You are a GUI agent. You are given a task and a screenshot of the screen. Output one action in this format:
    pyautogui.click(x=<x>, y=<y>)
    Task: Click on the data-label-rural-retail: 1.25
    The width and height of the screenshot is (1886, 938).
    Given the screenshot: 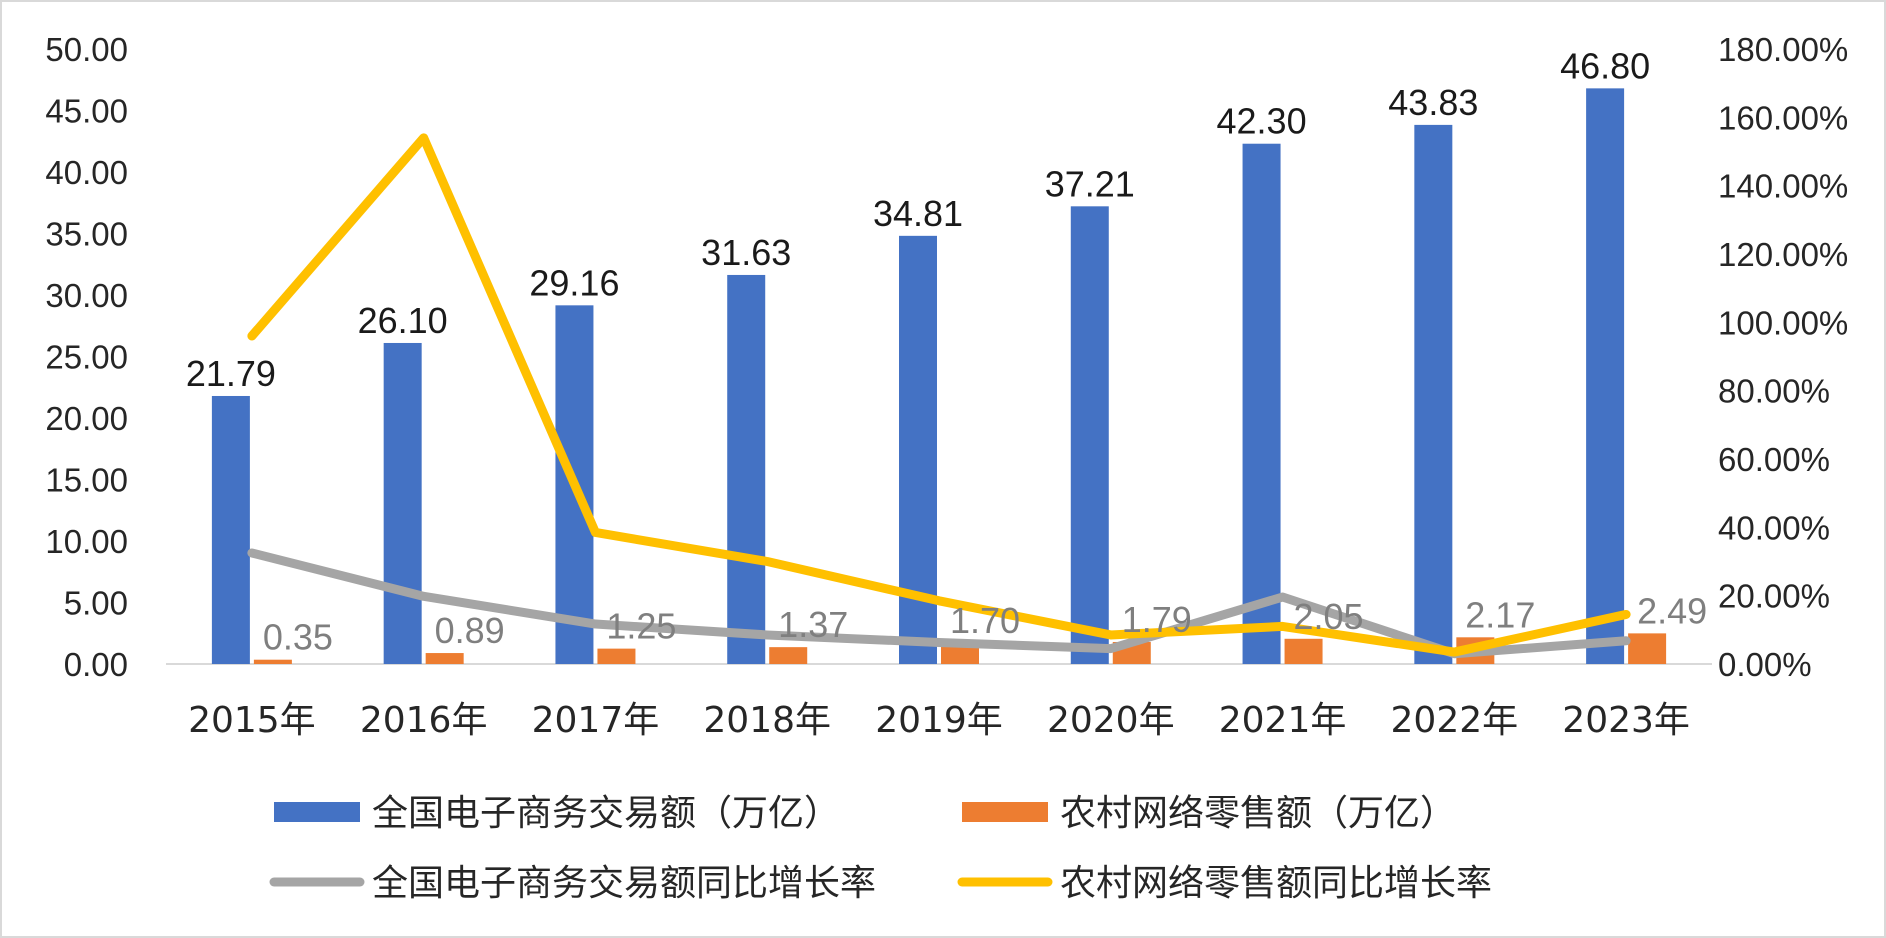 What is the action you would take?
    pyautogui.click(x=641, y=626)
    